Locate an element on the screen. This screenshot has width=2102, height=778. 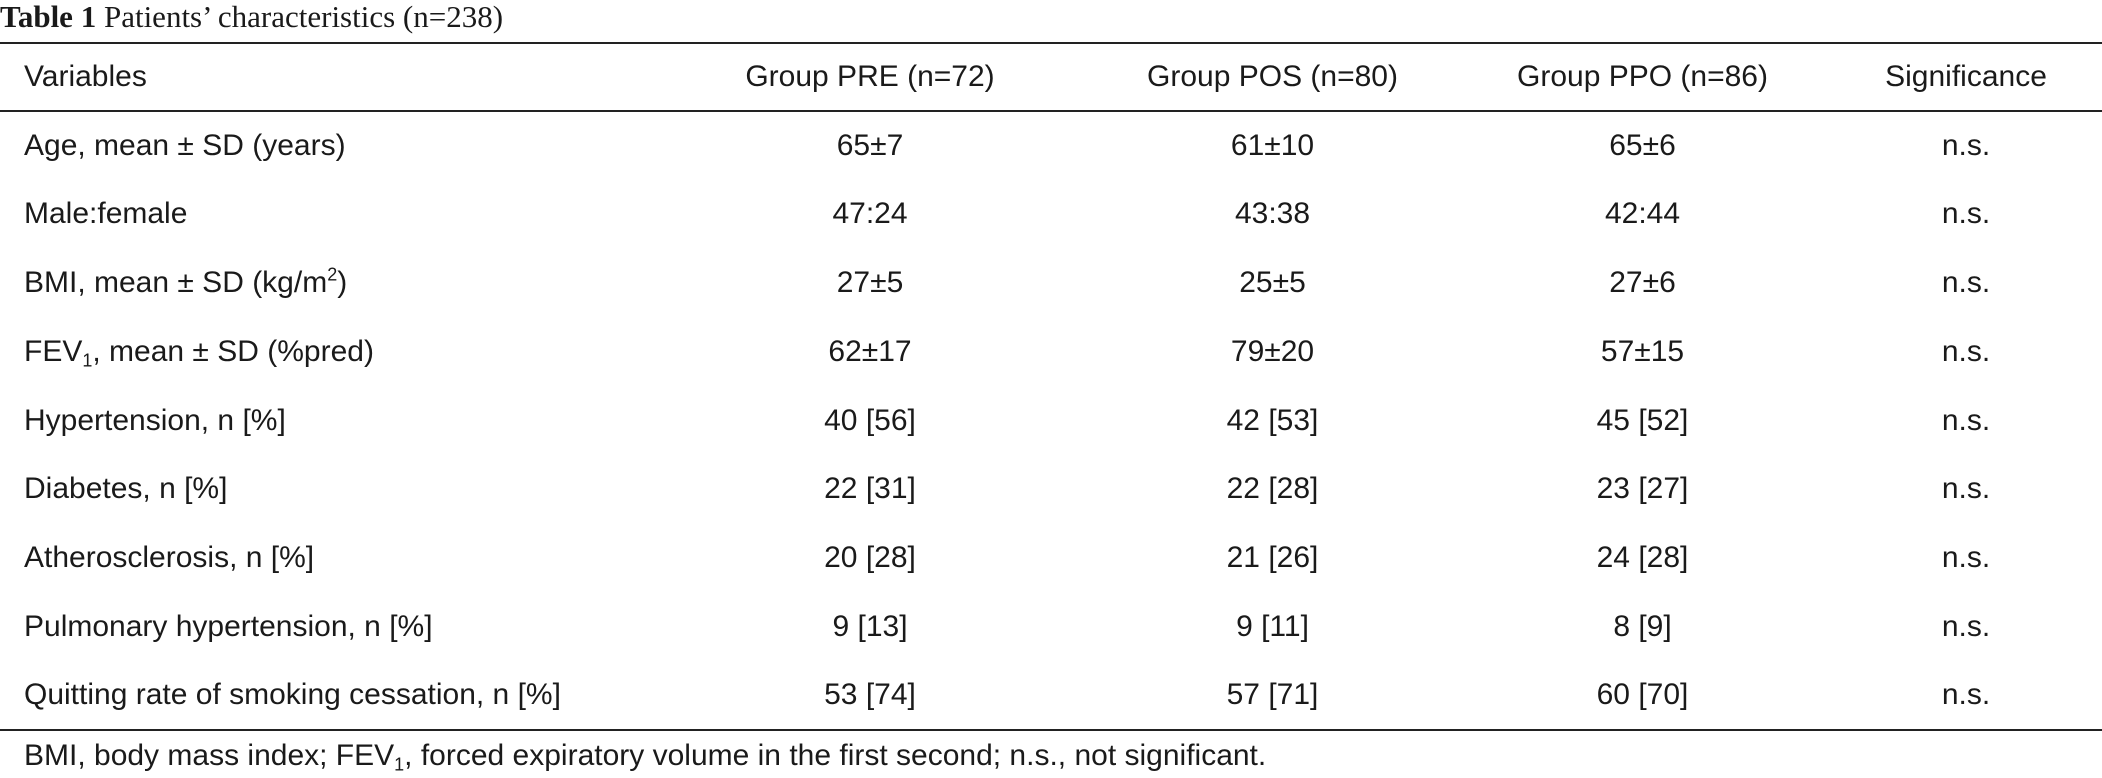
cell-group-pos: 42 [53] is located at coordinates (1272, 420).